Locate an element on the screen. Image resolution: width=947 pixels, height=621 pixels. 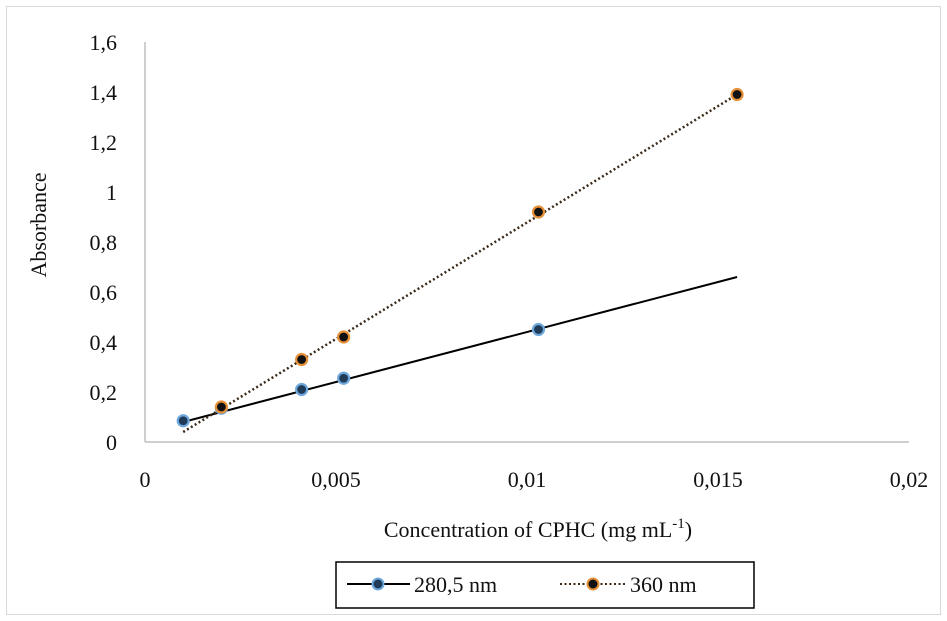
x-tick-labels: 0 0,005 0,01 0,015 0,02 is located at coordinates (534, 479).